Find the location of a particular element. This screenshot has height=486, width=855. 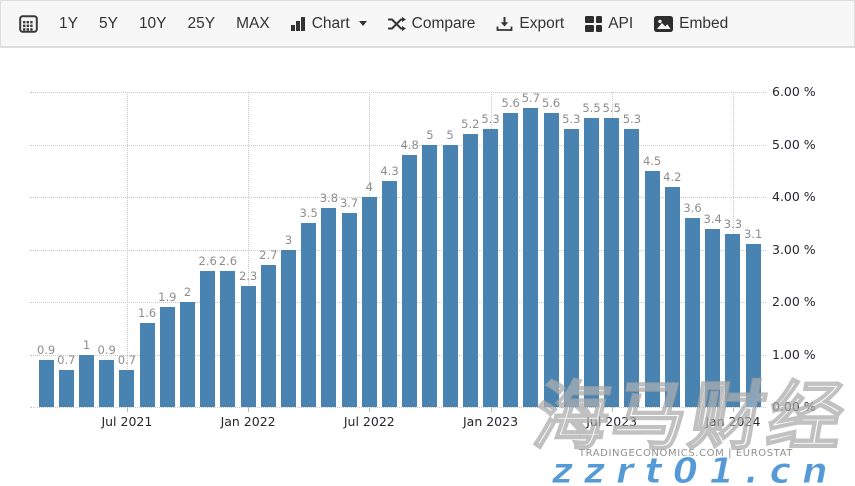

bar-value-label: 0.9 is located at coordinates (106, 349).